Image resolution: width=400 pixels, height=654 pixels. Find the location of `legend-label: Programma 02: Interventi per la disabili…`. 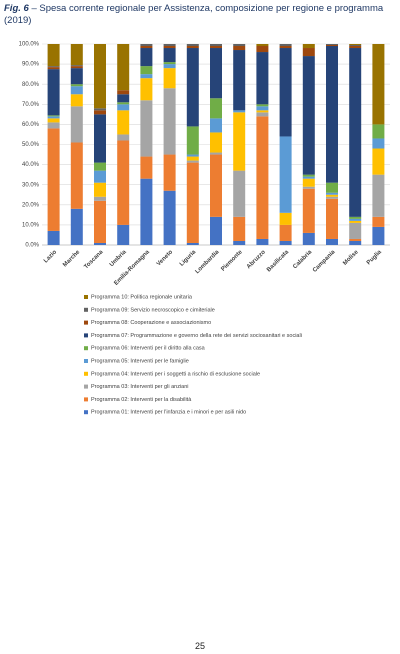

legend-label: Programma 02: Interventi per la disabili… is located at coordinates (141, 400).